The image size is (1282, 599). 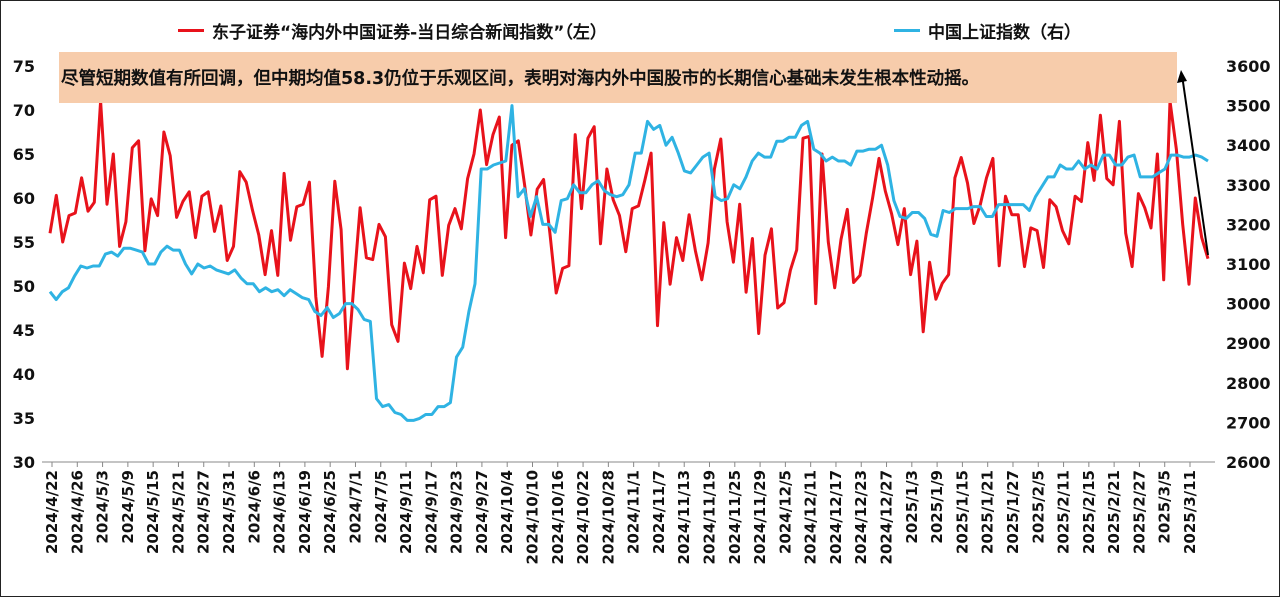 What do you see at coordinates (24, 154) in the screenshot?
I see `left-axis-tick-label: 65` at bounding box center [24, 154].